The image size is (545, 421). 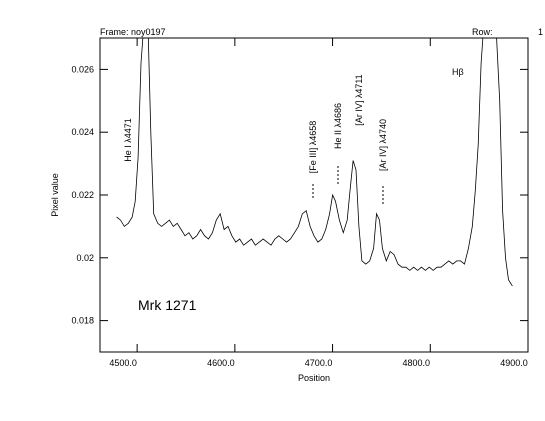 What do you see at coordinates (314, 378) in the screenshot?
I see `x-axis-label: Position` at bounding box center [314, 378].